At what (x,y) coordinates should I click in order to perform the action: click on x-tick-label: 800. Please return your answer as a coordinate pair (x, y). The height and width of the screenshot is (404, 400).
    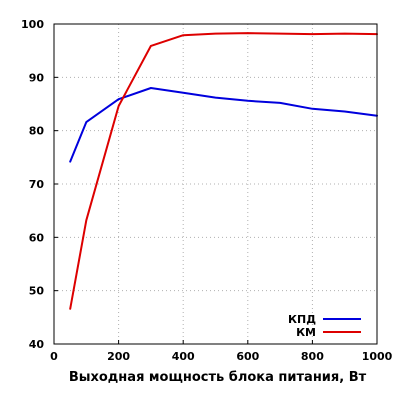
    Looking at the image, I should click on (312, 356).